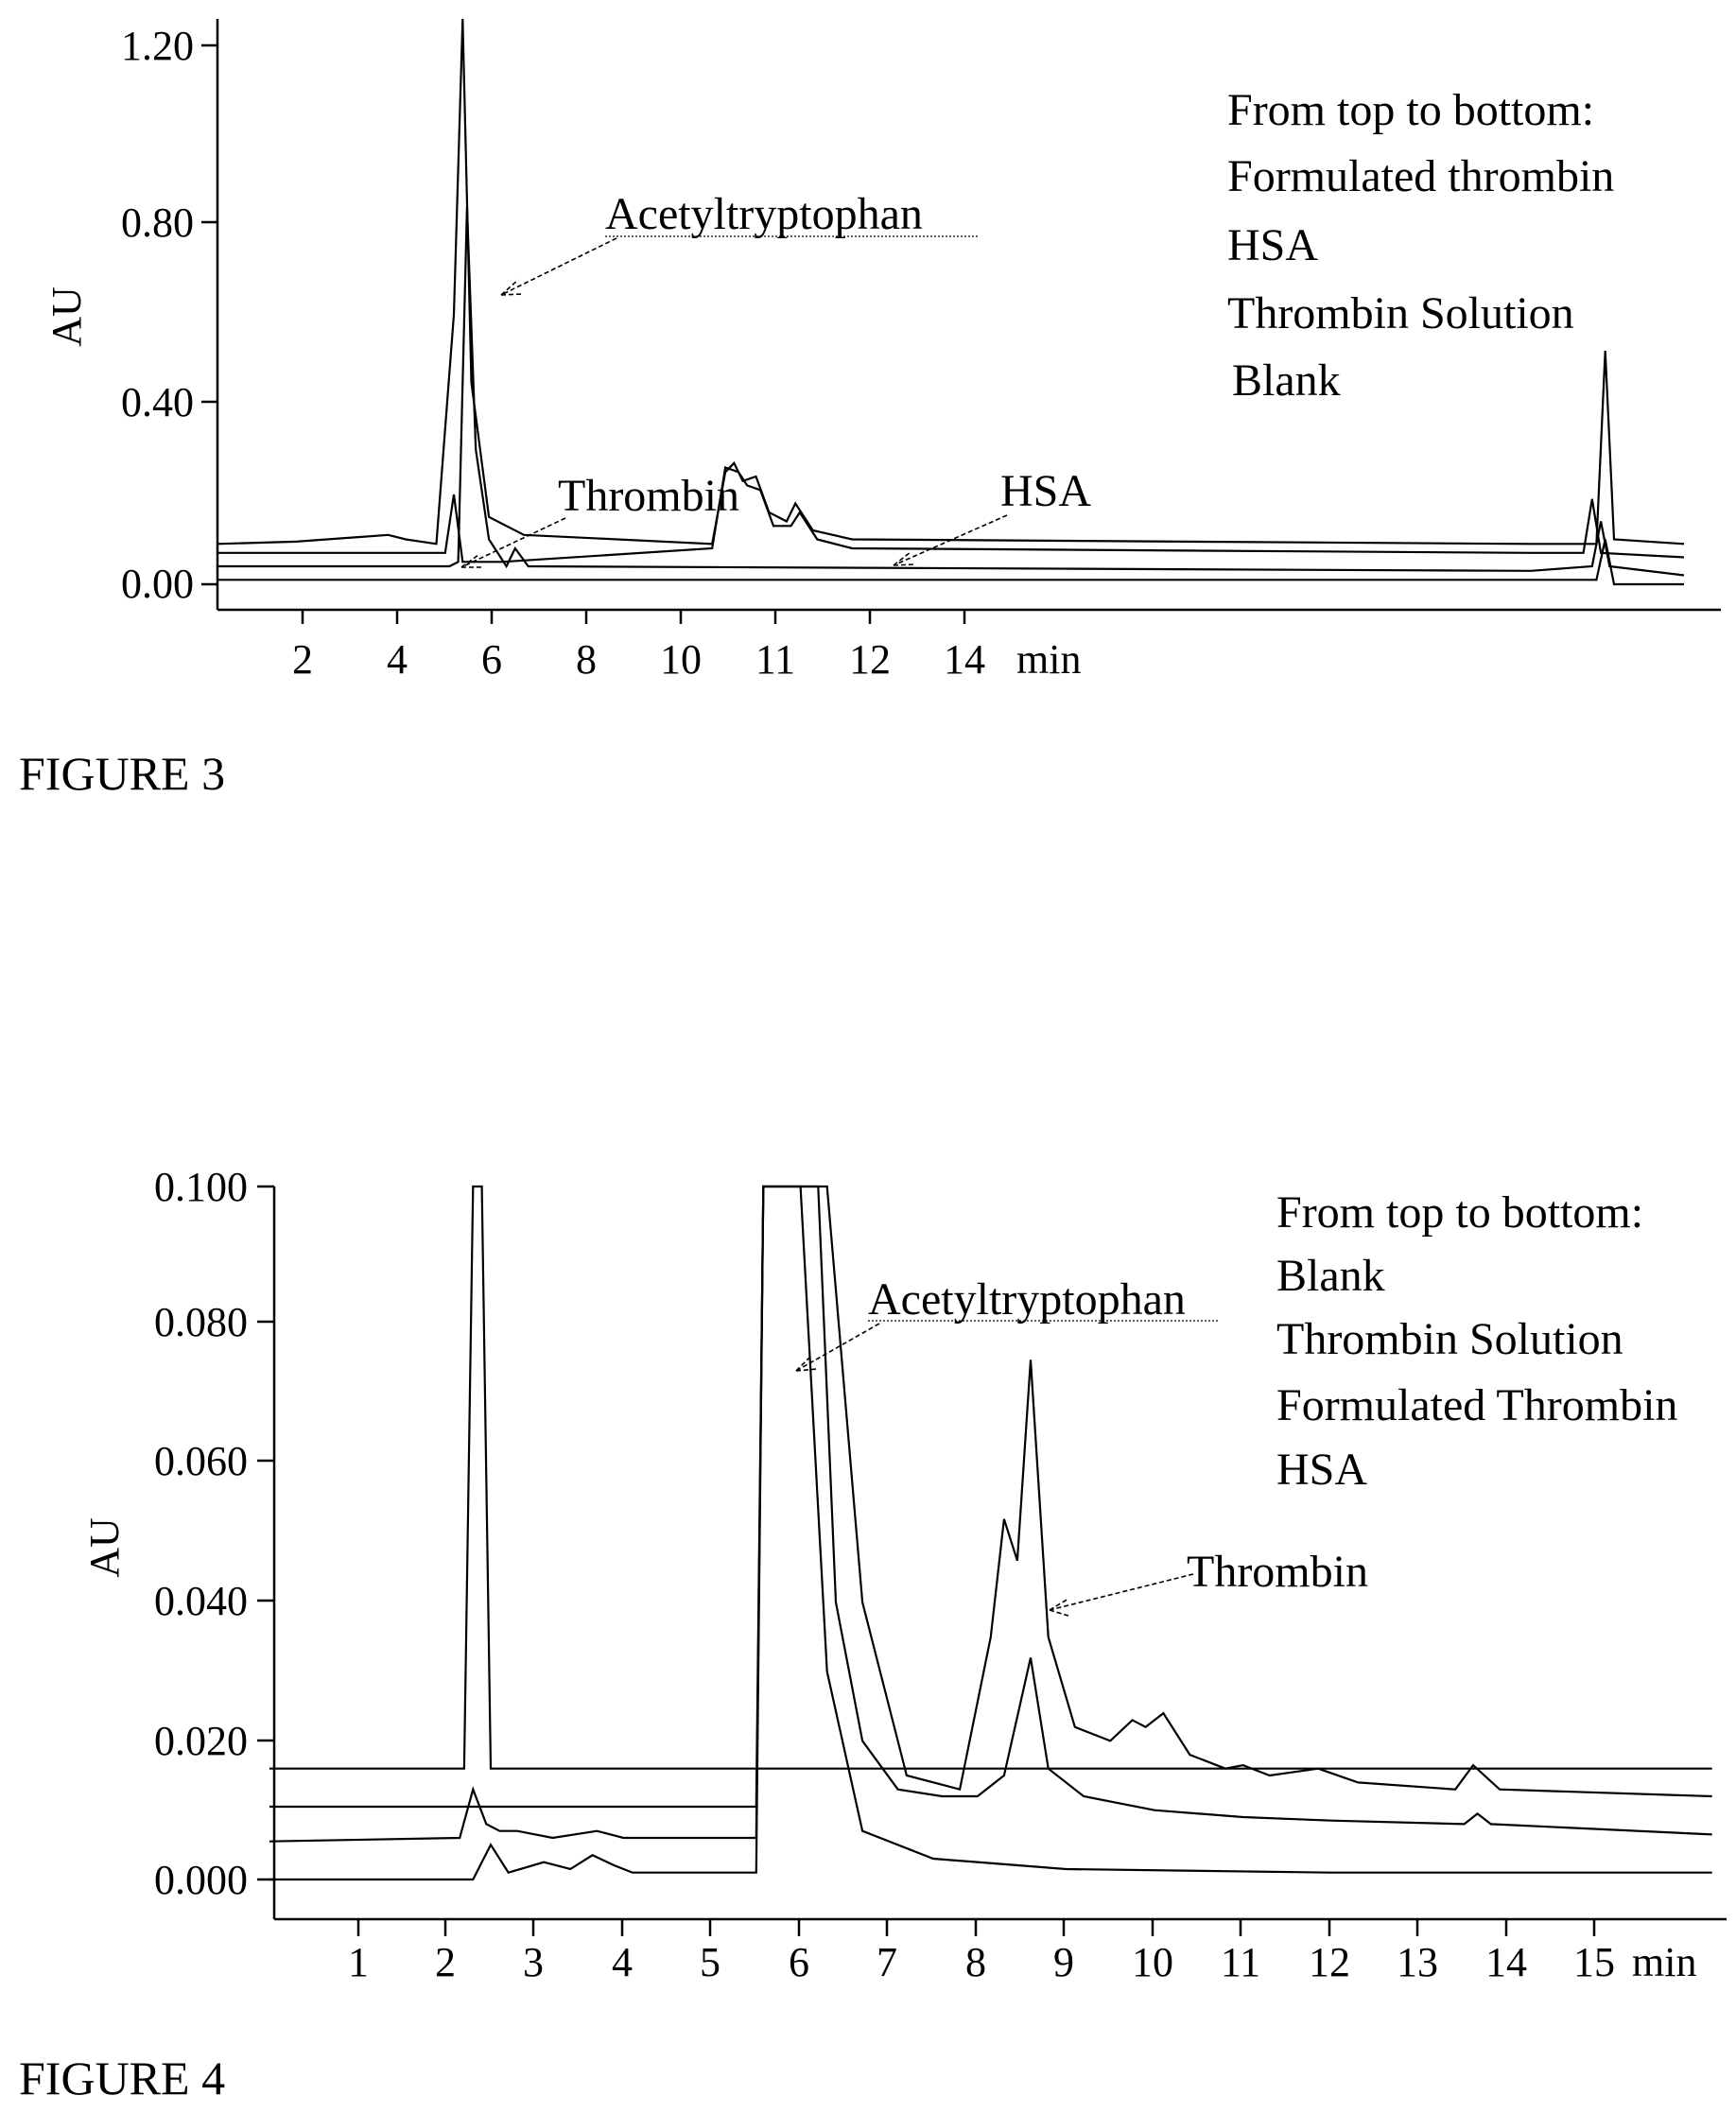 This screenshot has width=1736, height=2113. Describe the element at coordinates (648, 496) in the screenshot. I see `figure-3-annotation-thrombin: Thrombin` at that location.